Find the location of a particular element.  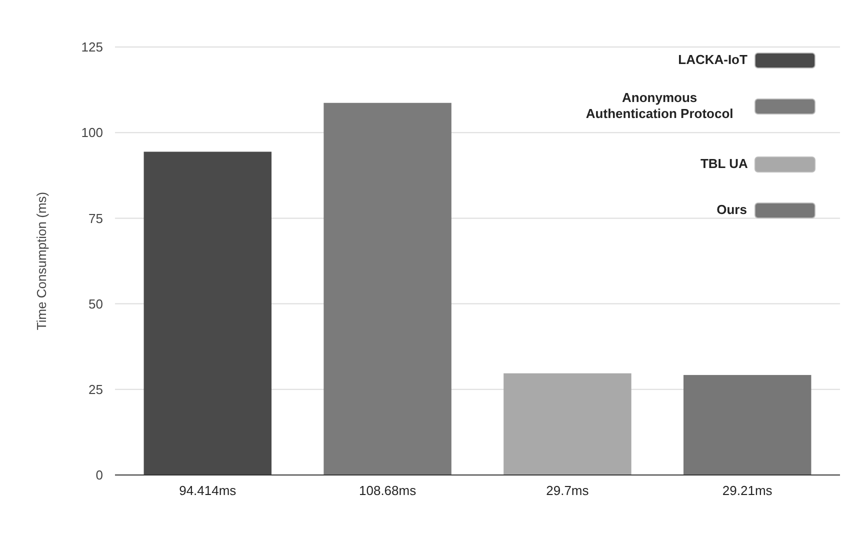

y-tick-label: 125 is located at coordinates (92, 47).